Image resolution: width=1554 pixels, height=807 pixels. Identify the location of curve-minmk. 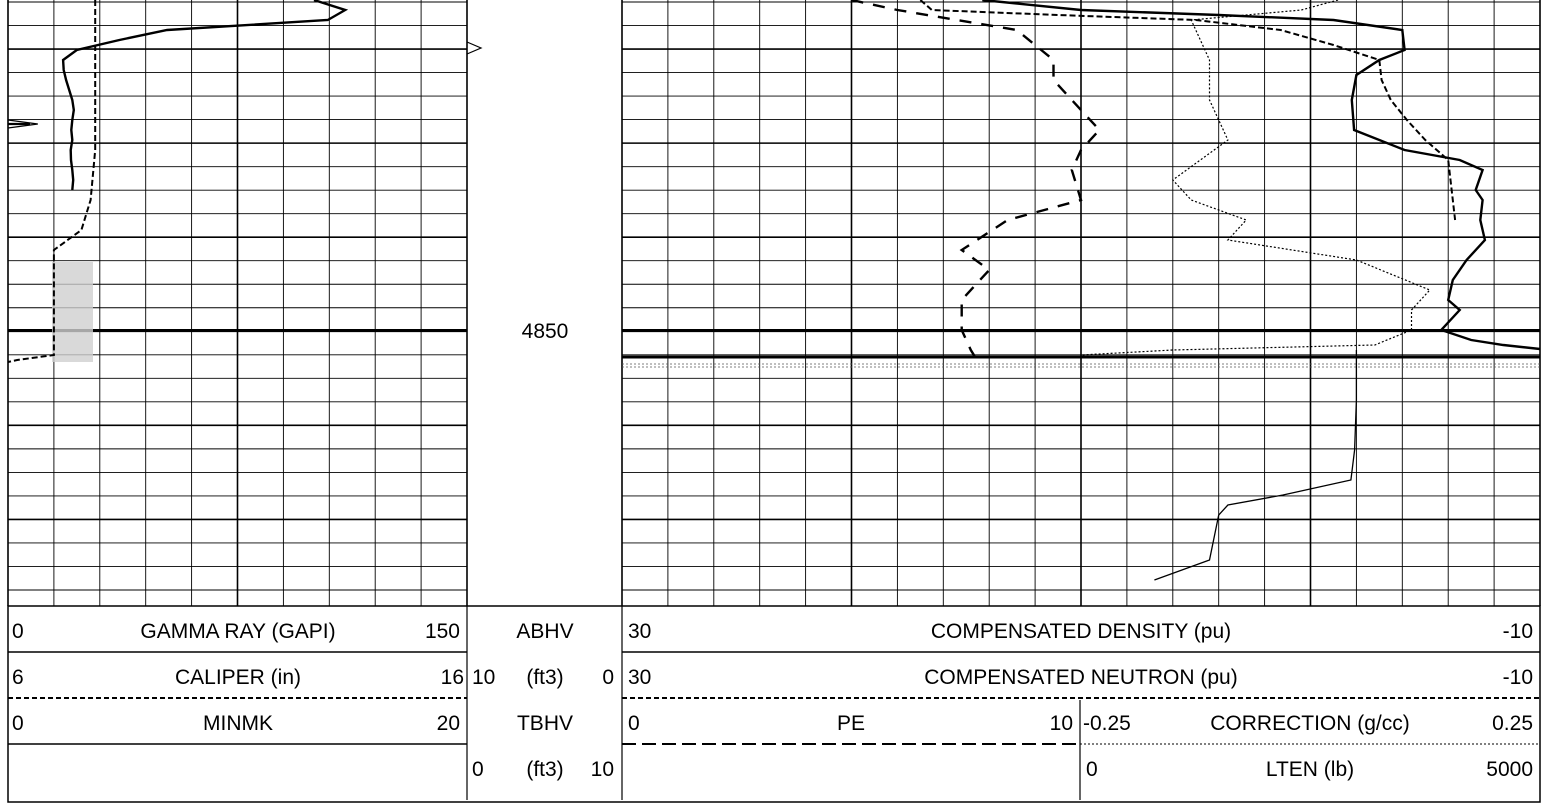
(22, 124).